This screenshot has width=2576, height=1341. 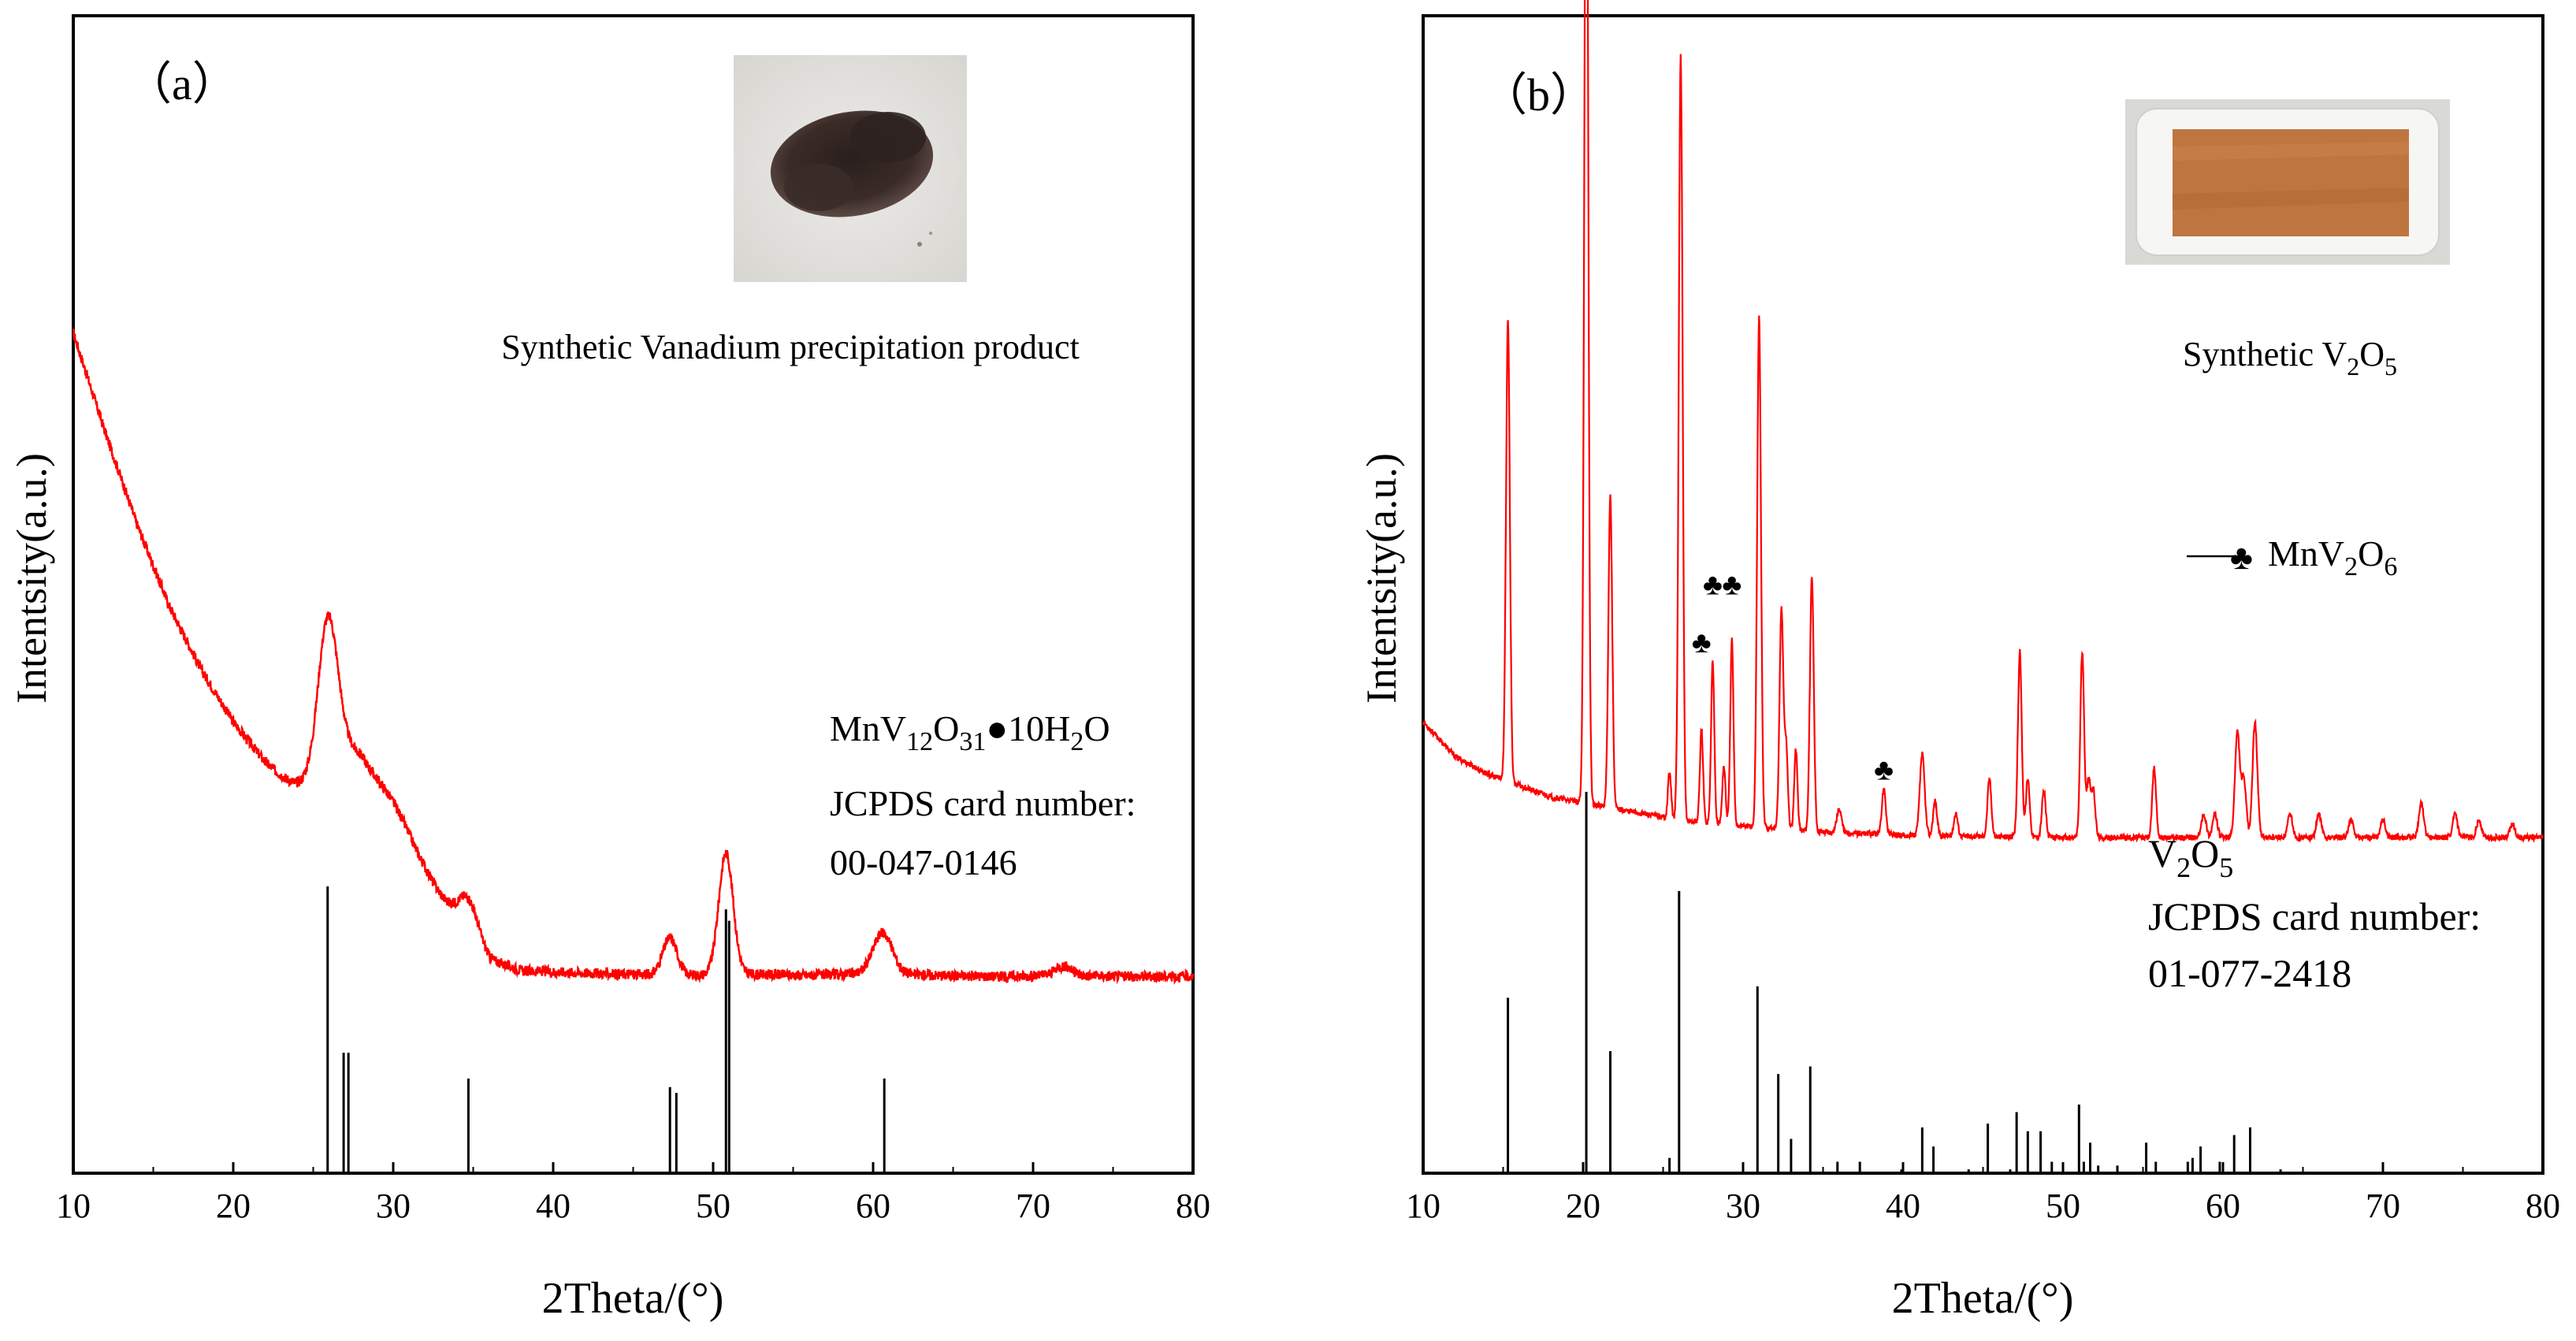 What do you see at coordinates (633, 1298) in the screenshot?
I see `x-axis-label-a: 2Theta/(°)` at bounding box center [633, 1298].